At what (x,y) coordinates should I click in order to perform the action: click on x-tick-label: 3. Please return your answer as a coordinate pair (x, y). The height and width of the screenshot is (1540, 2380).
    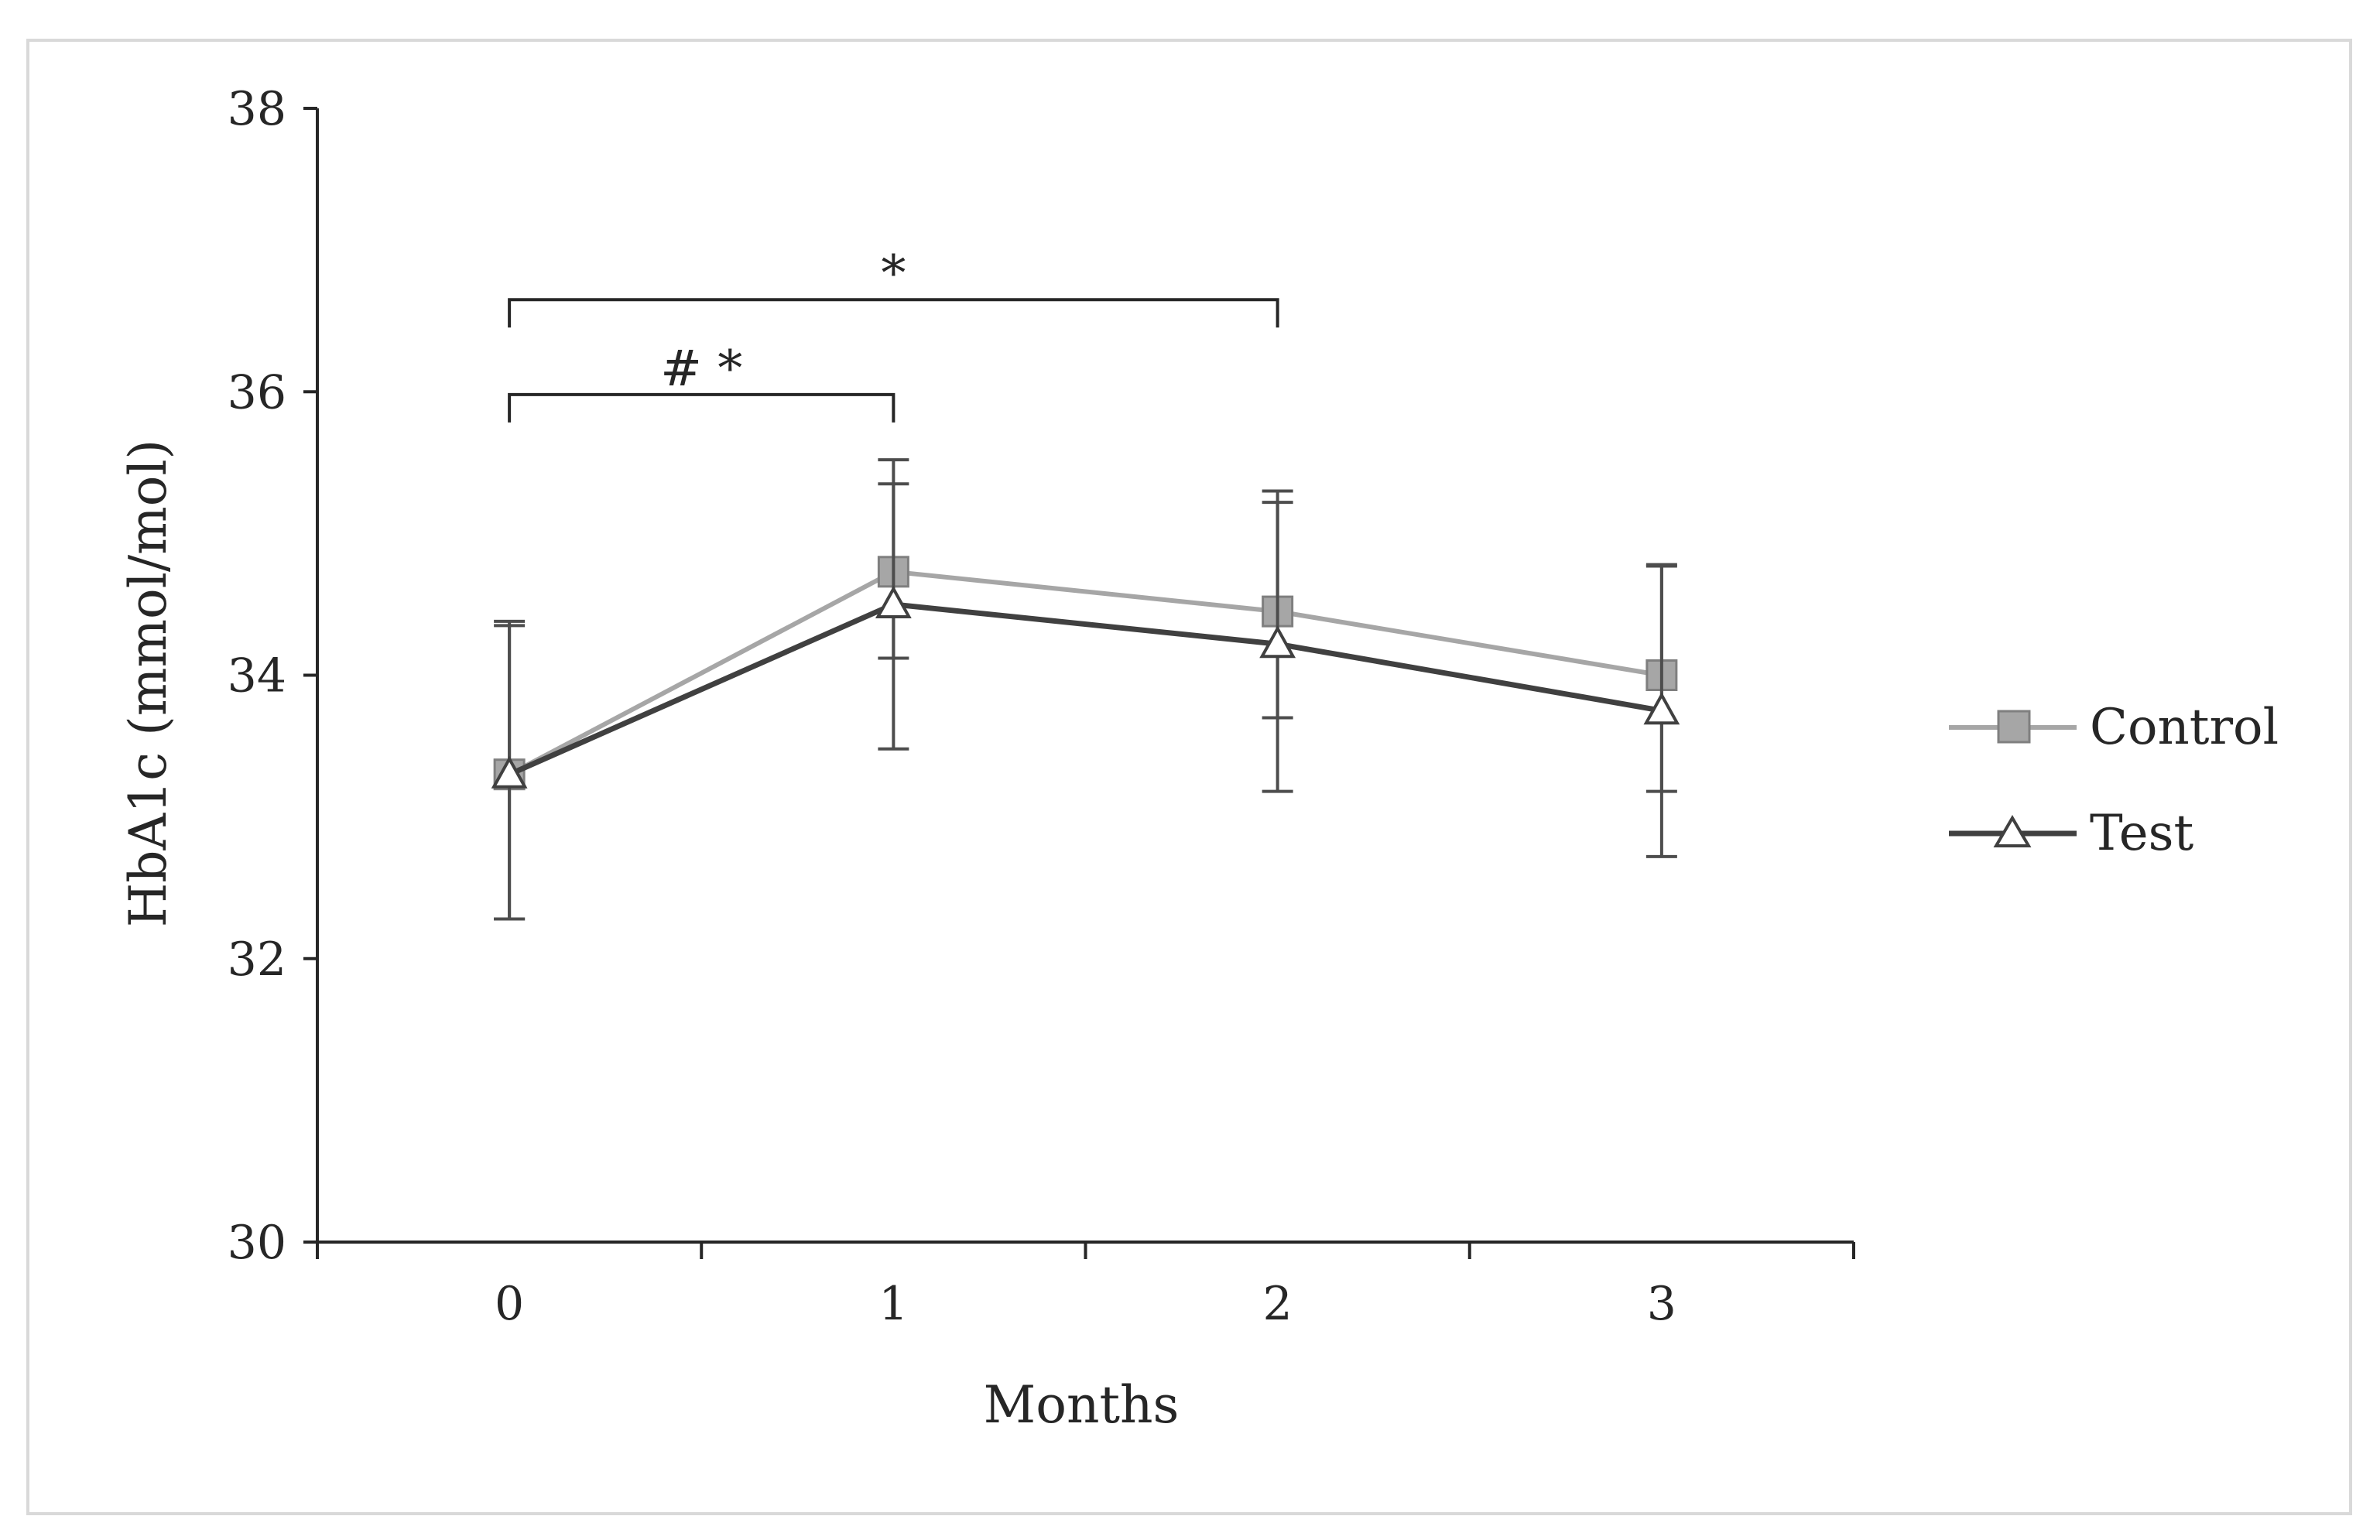
    Looking at the image, I should click on (1661, 1304).